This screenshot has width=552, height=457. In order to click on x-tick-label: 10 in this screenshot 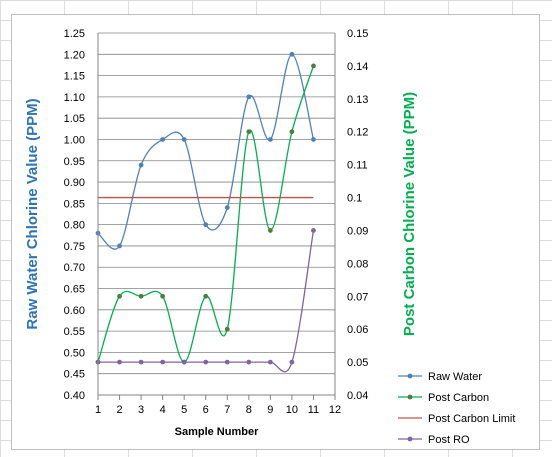, I will do `click(292, 410)`.